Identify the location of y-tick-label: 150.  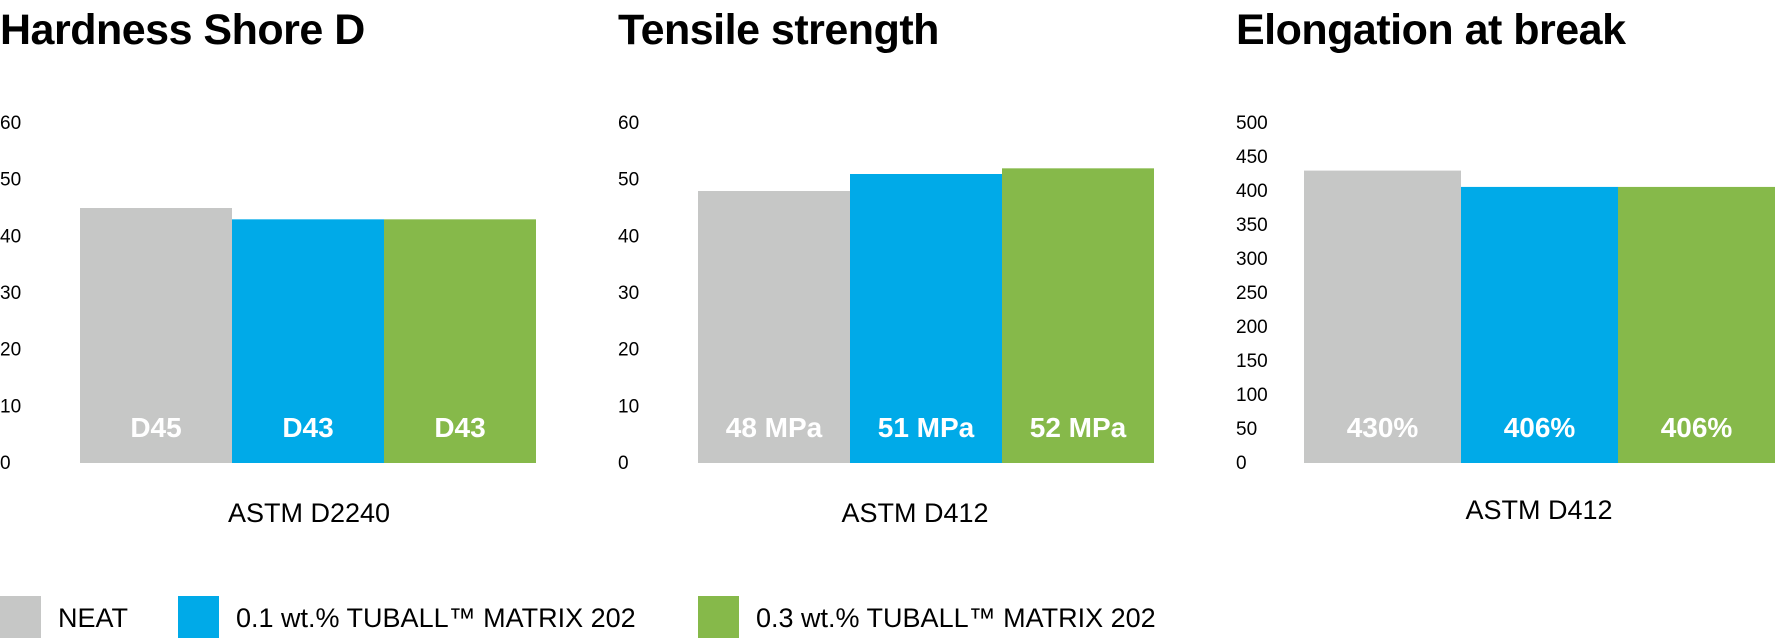
(1252, 361).